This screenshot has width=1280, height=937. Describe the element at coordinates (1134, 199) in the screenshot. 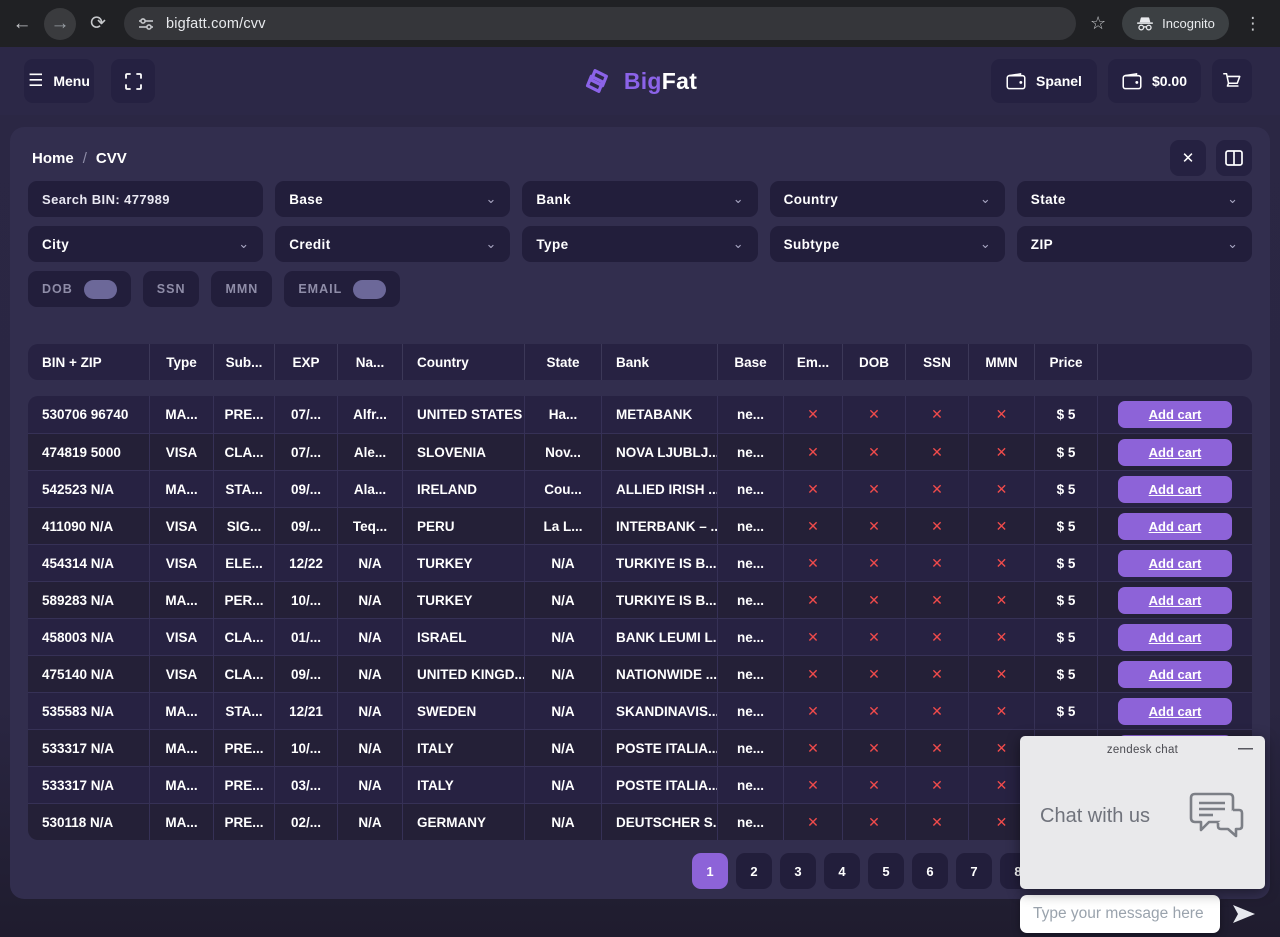

I see `filter-dropdown-state: State ⌄` at that location.